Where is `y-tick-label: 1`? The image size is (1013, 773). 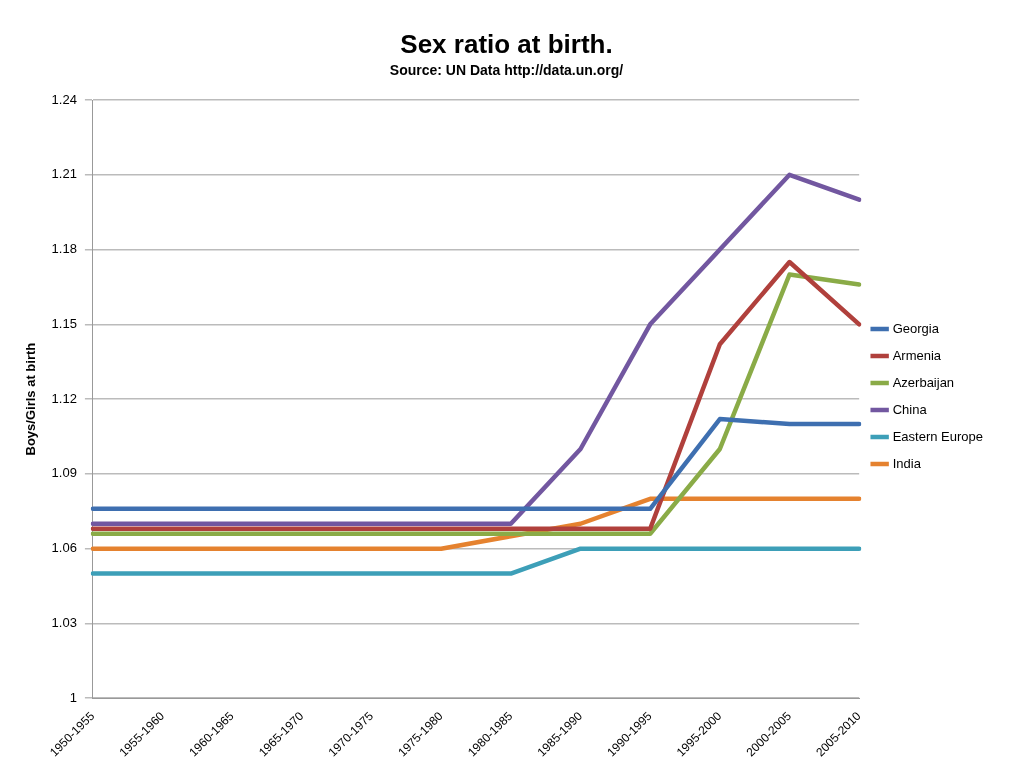
y-tick-label: 1 is located at coordinates (73, 697).